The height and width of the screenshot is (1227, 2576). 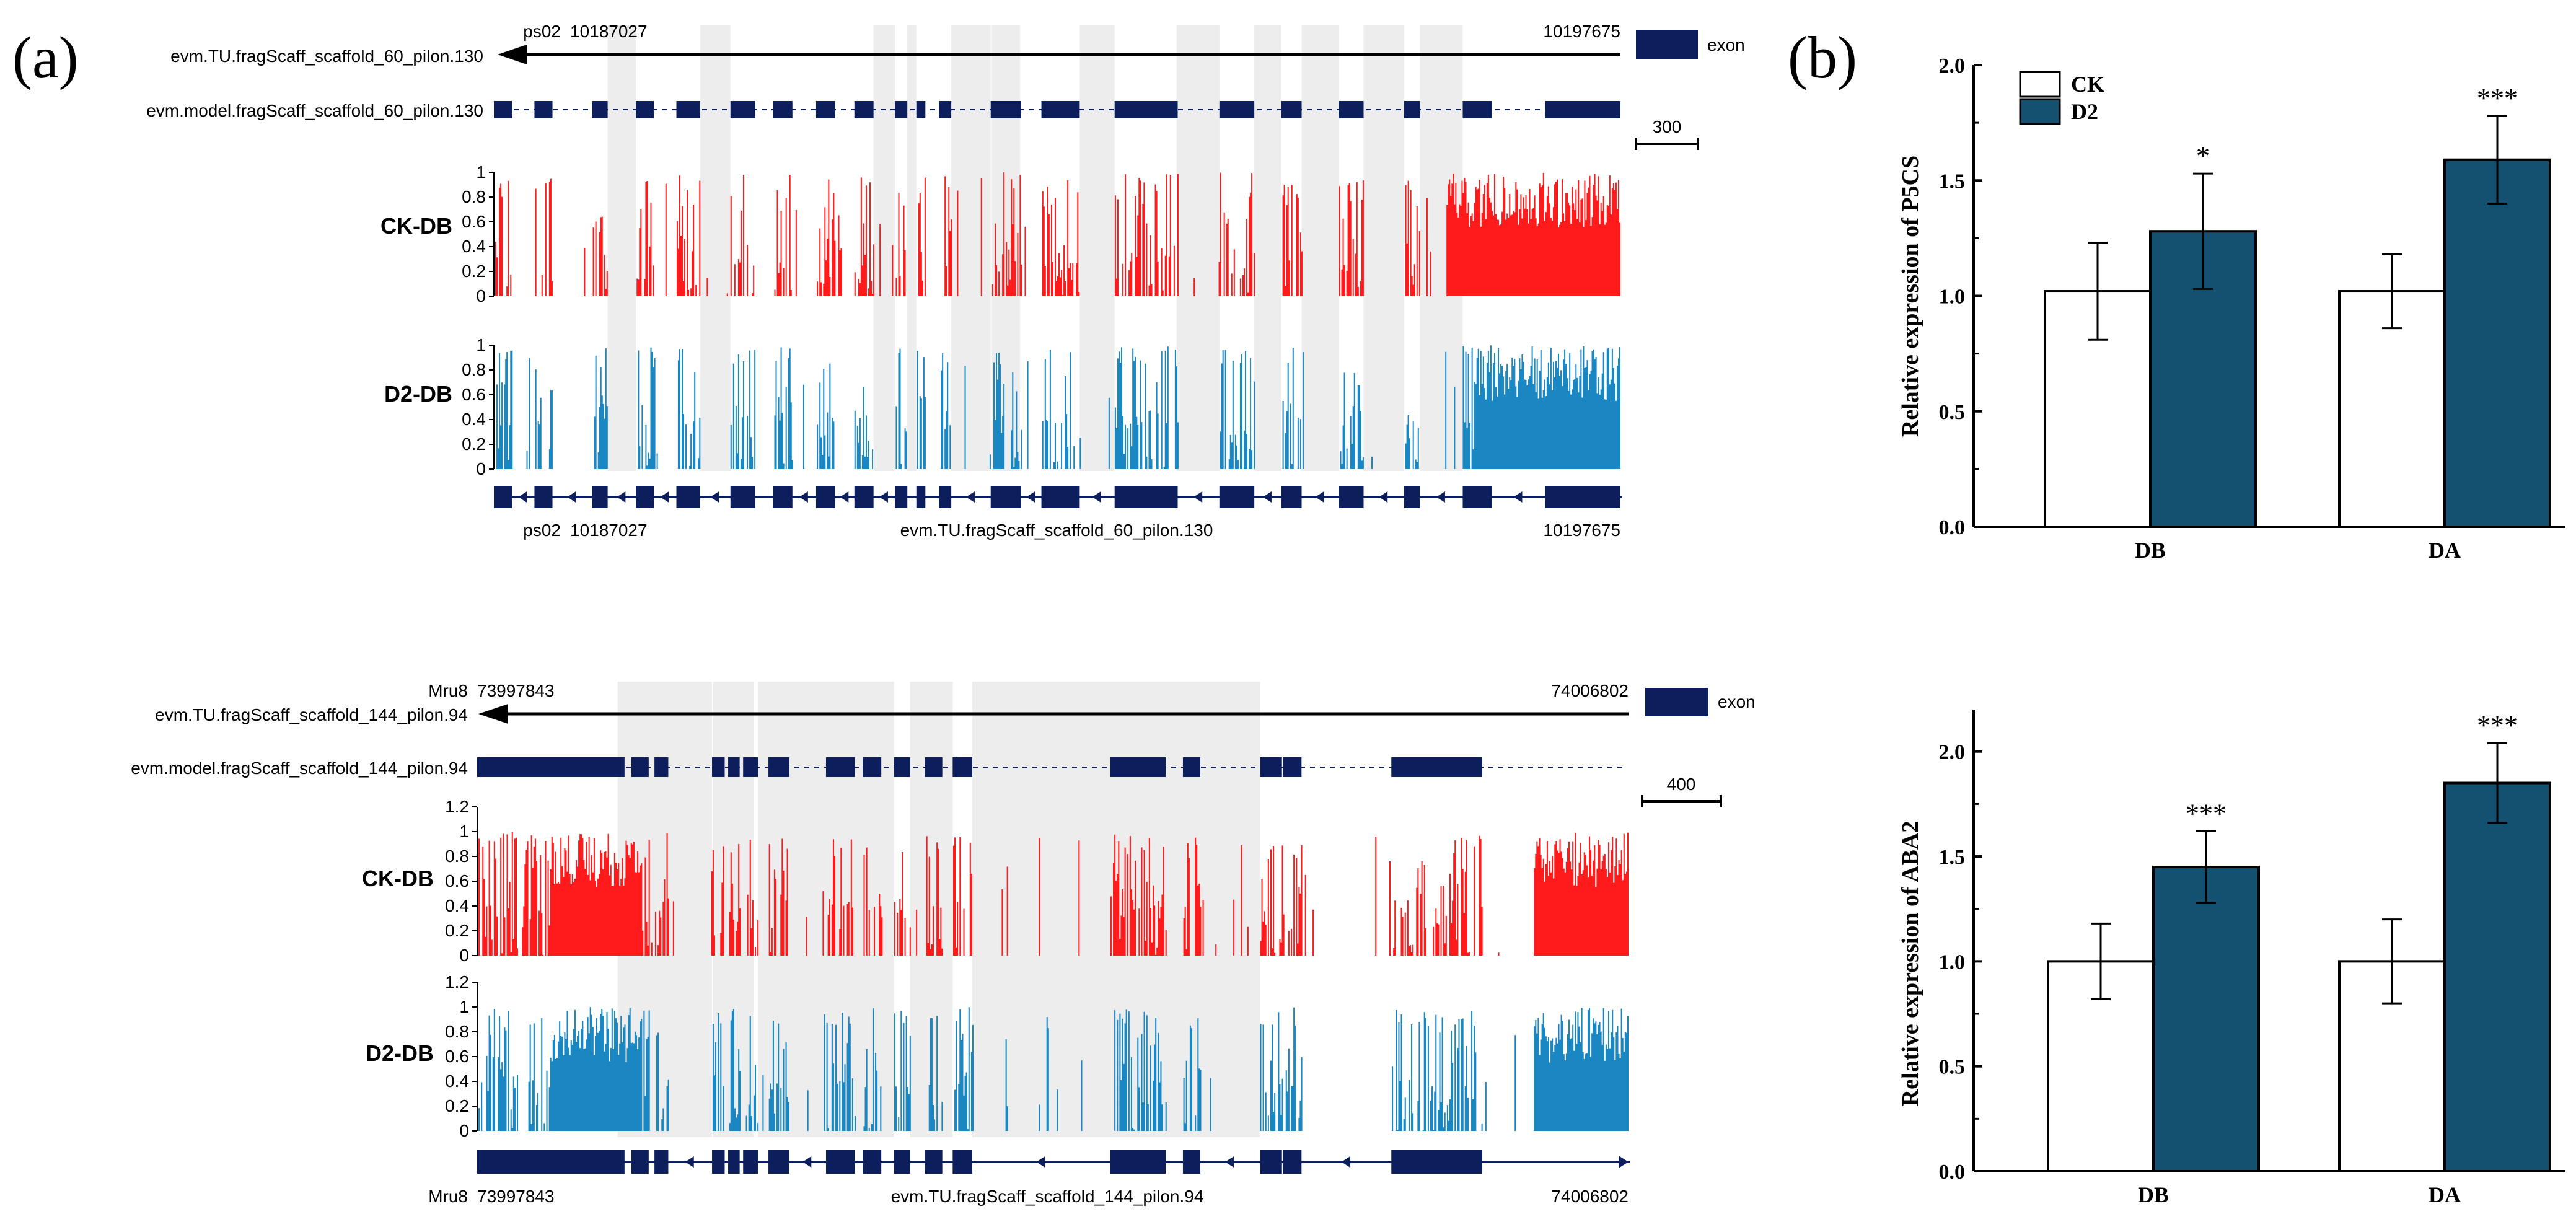 I want to click on legend-swatch-ck, so click(x=2040, y=85).